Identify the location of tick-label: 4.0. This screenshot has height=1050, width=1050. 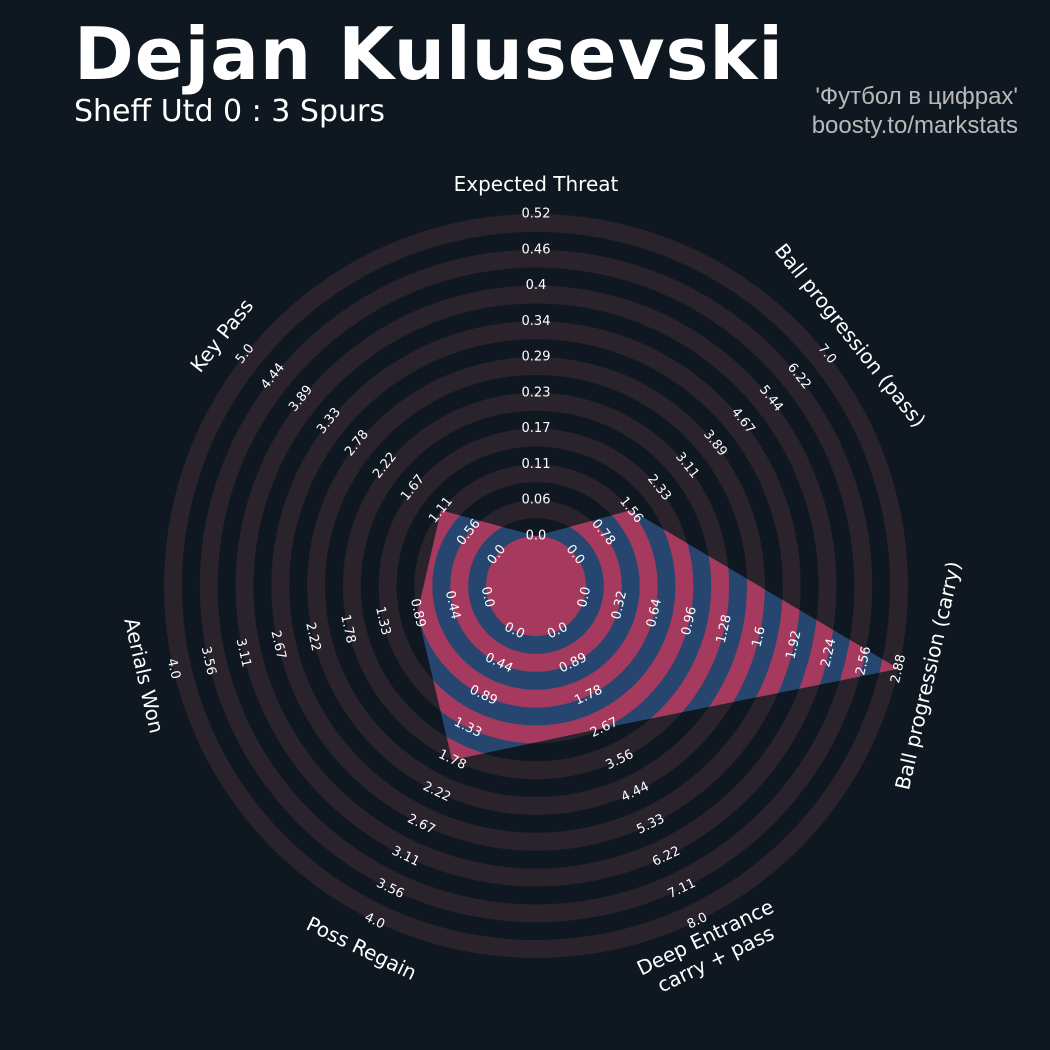
(173, 669).